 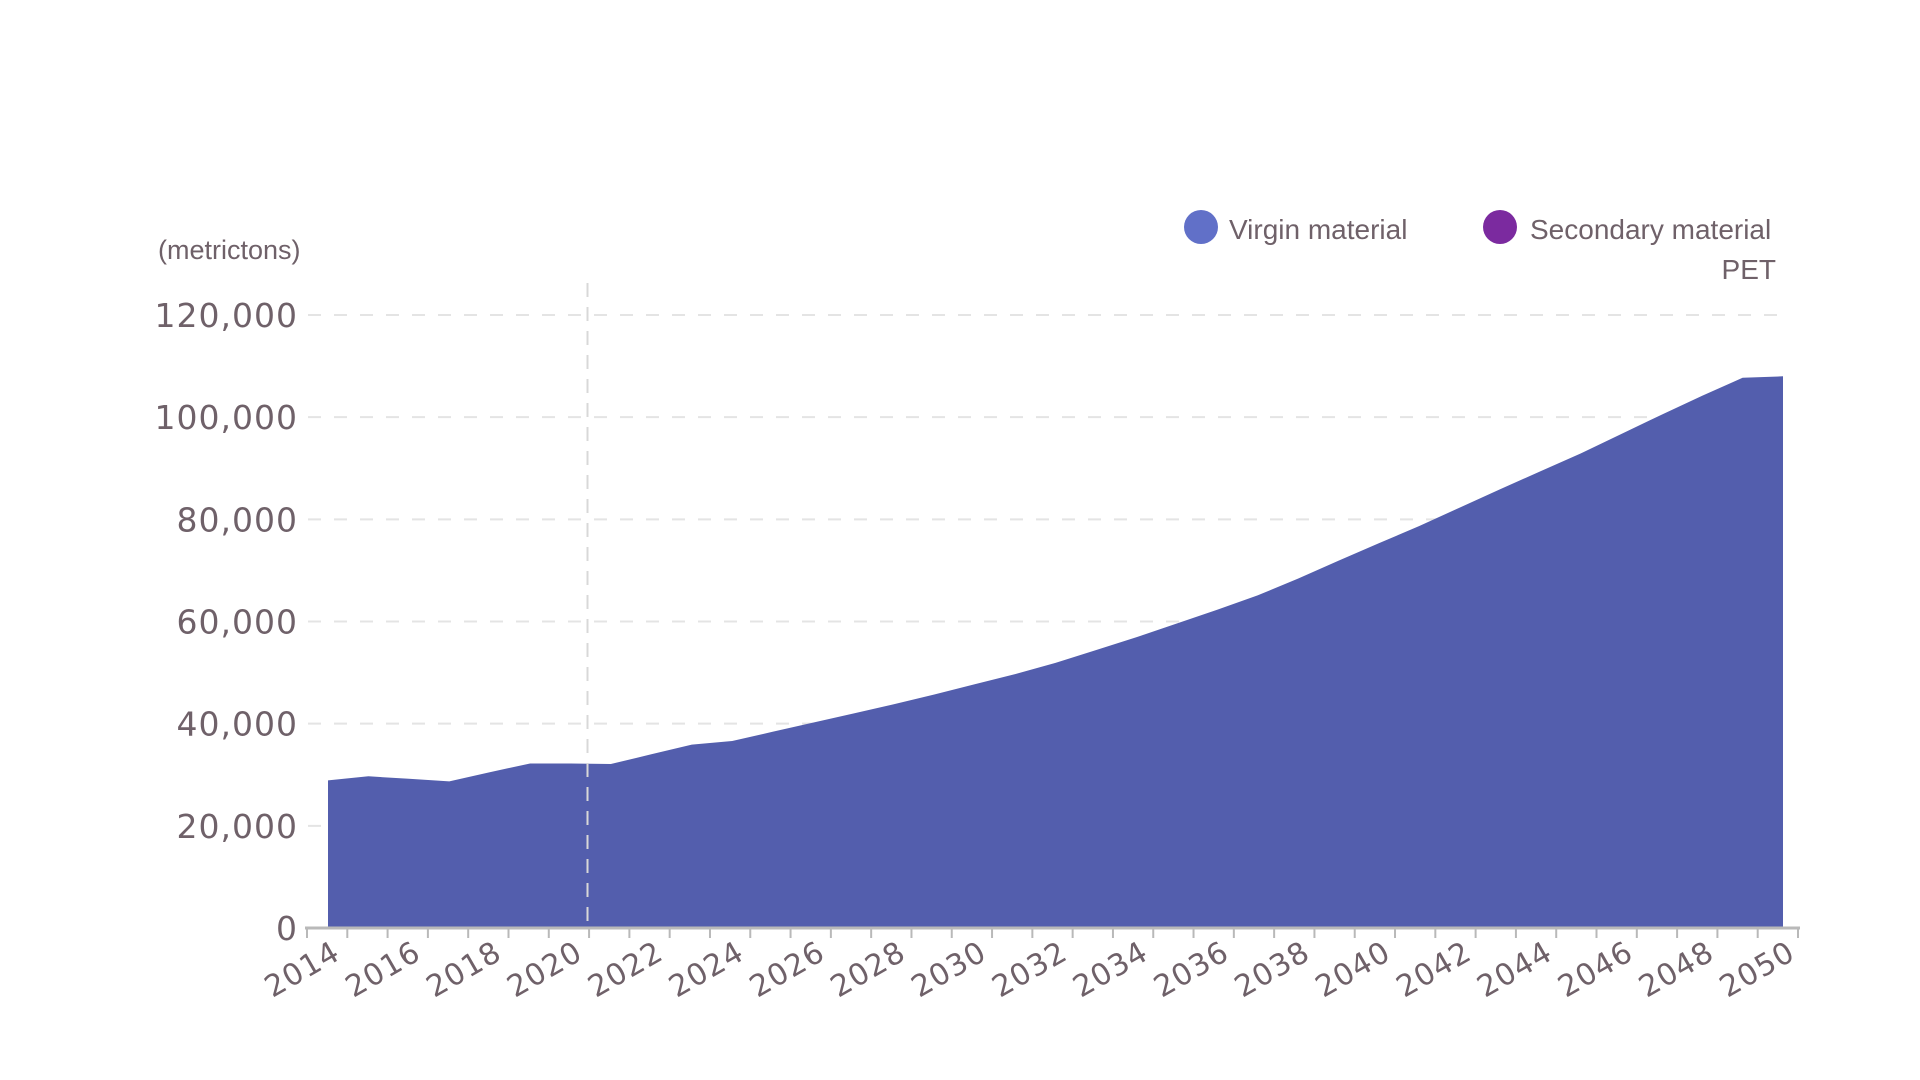 What do you see at coordinates (1434, 970) in the screenshot?
I see `x-tick-label: 2042` at bounding box center [1434, 970].